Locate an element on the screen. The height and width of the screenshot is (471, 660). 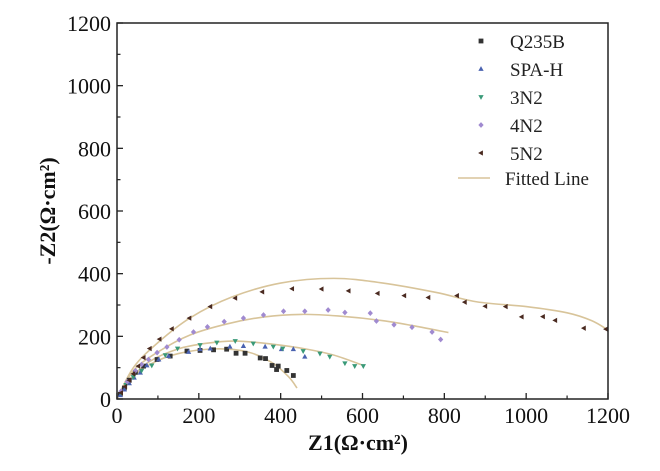
x-tick-label: 400 is located at coordinates (280, 415).